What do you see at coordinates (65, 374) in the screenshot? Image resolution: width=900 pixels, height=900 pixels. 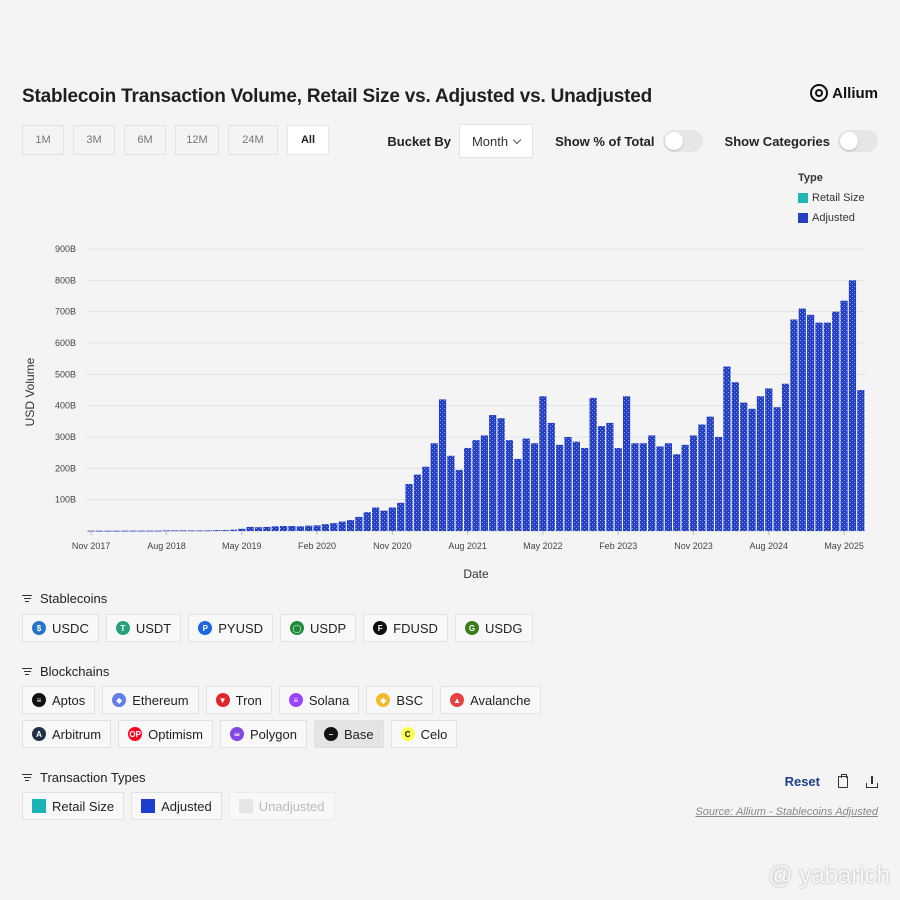 I see `y-tick-label: 500B` at bounding box center [65, 374].